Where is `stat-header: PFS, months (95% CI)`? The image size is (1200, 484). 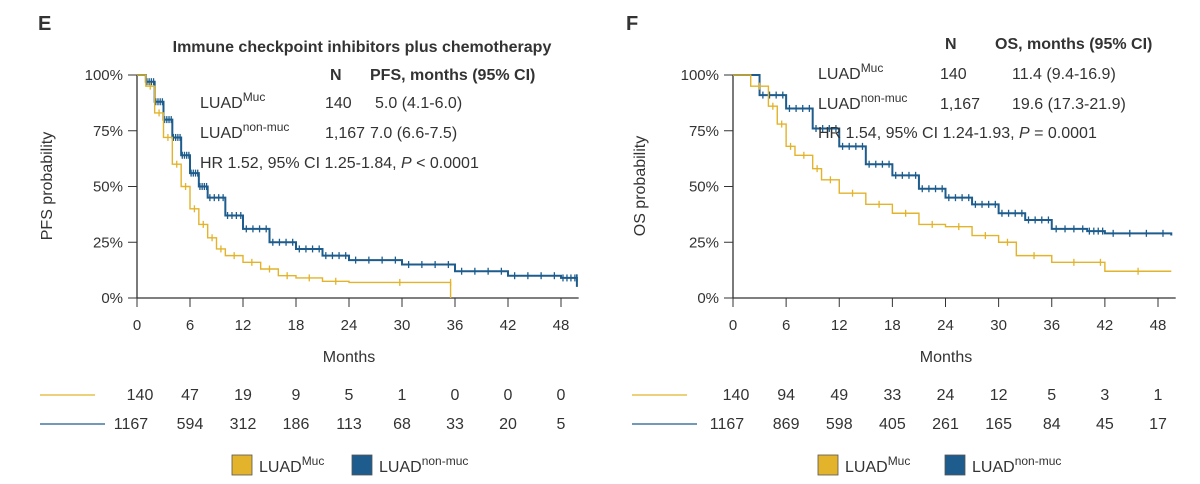
stat-header: PFS, months (95% CI) is located at coordinates (452, 75).